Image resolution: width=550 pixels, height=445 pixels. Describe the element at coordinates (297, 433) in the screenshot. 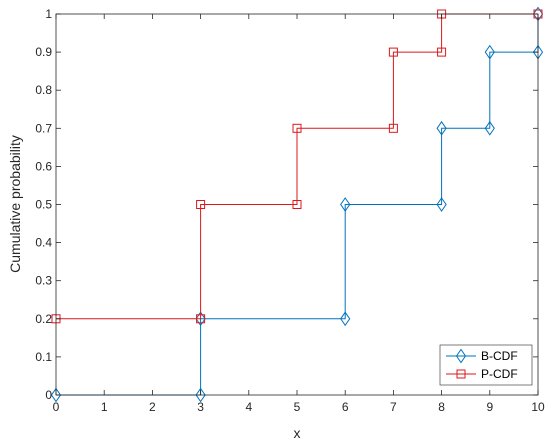

I see `x-axis-title: x` at that location.